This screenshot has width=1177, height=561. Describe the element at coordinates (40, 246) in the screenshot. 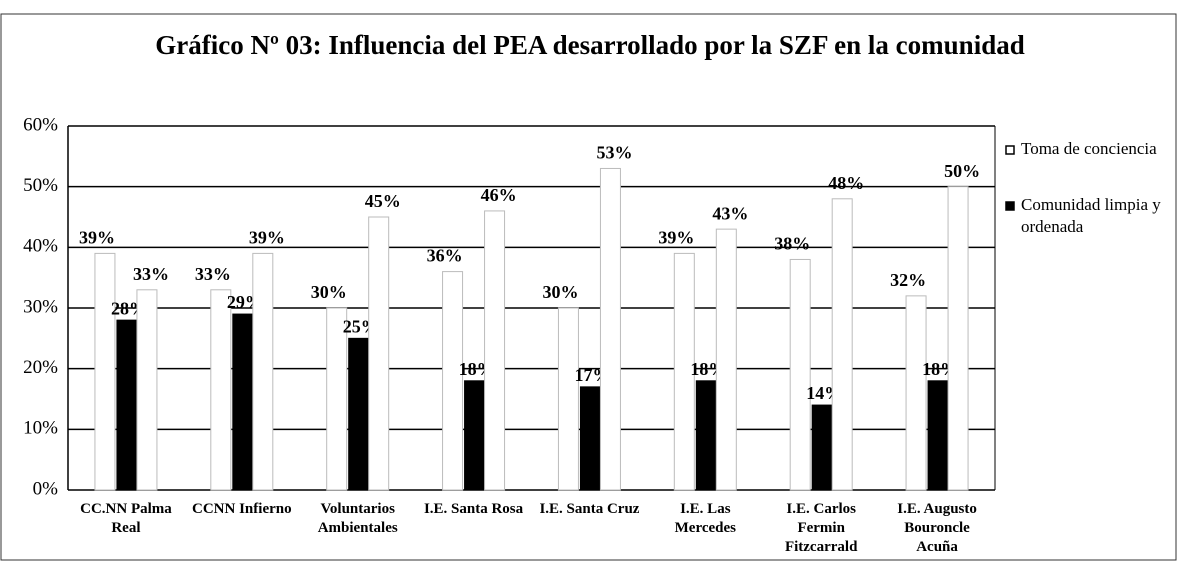

I see `y-tick-label: 40%` at that location.